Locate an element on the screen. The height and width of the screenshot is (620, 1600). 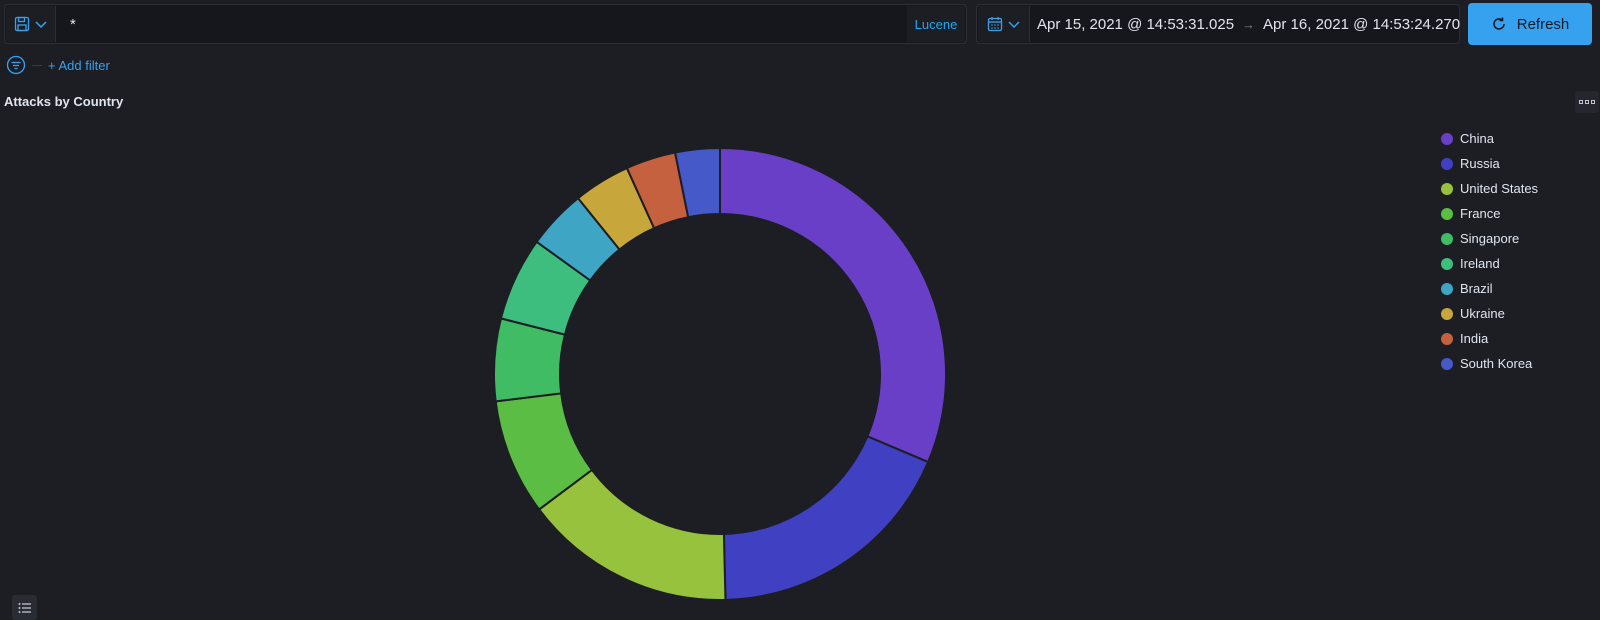
refresh-button: Refresh is located at coordinates (1530, 24).